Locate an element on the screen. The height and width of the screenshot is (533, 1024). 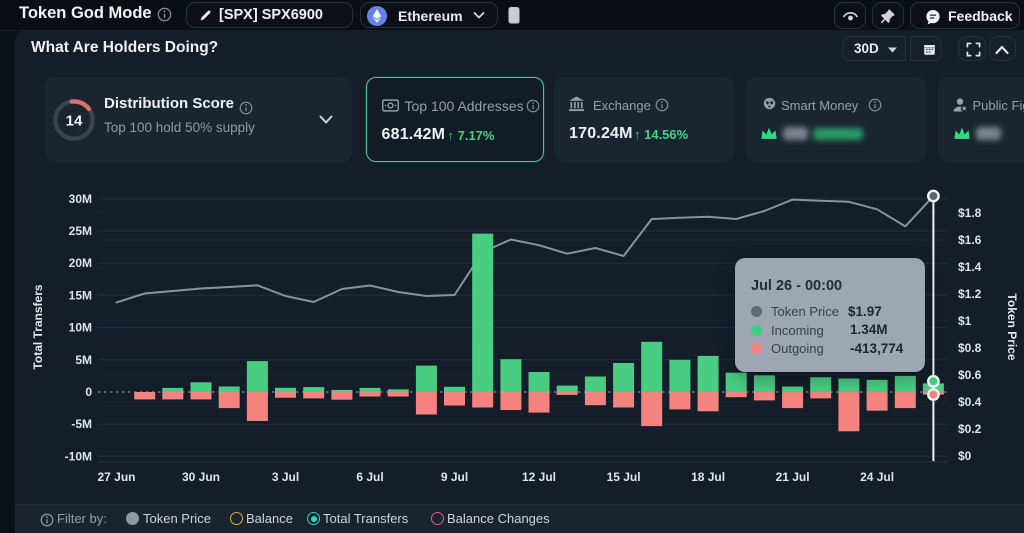
svg-text: Total Transfers is located at coordinates (38, 326).